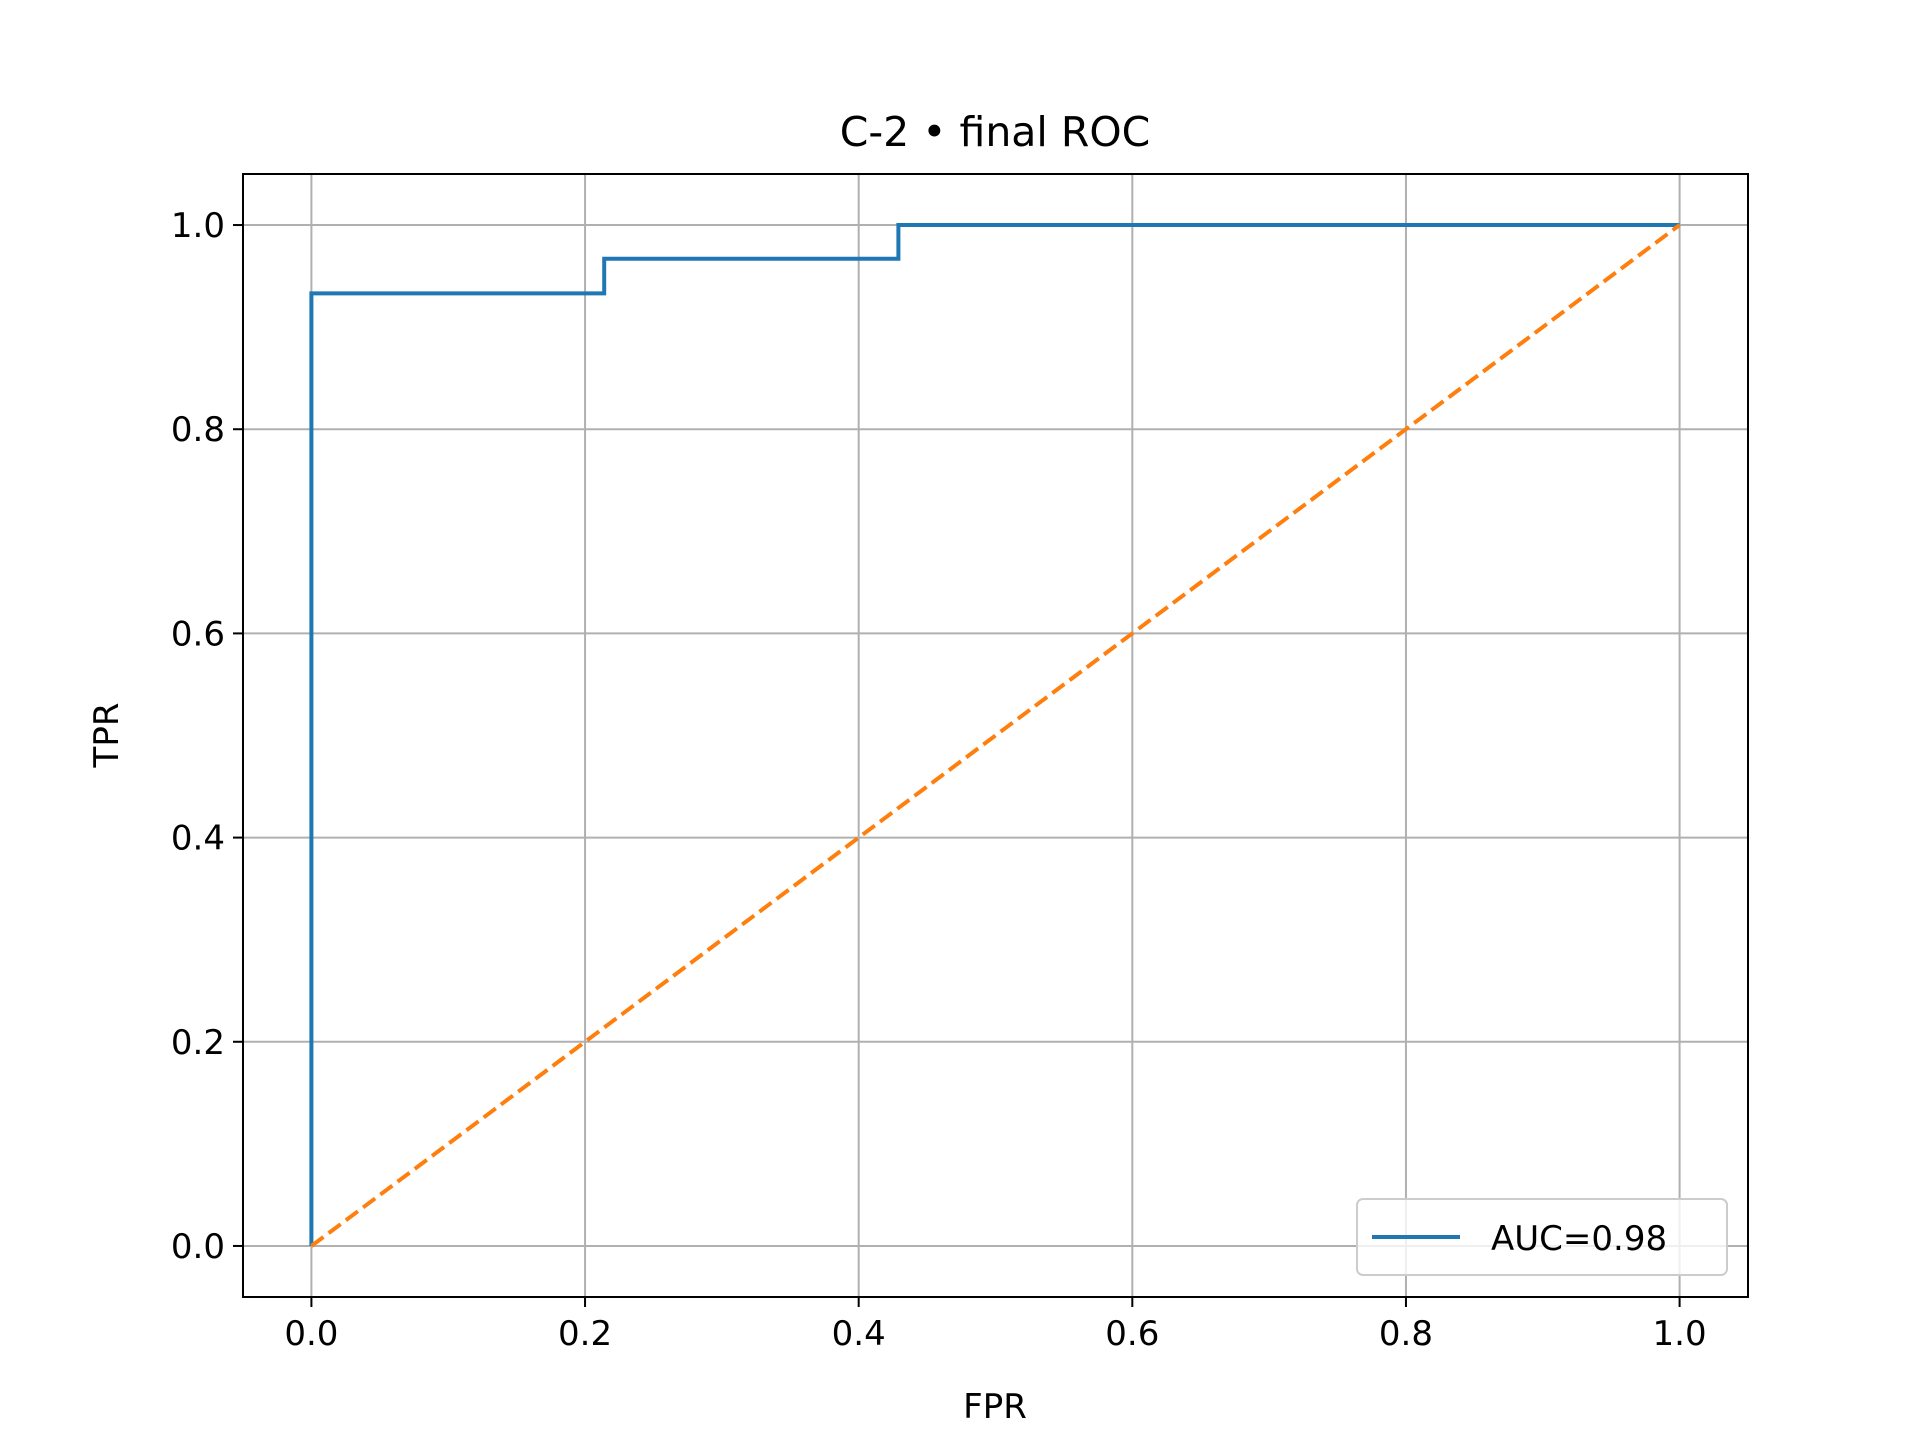 Image resolution: width=1920 pixels, height=1440 pixels. What do you see at coordinates (1680, 1334) in the screenshot?
I see `x-tick-label: 1.0` at bounding box center [1680, 1334].